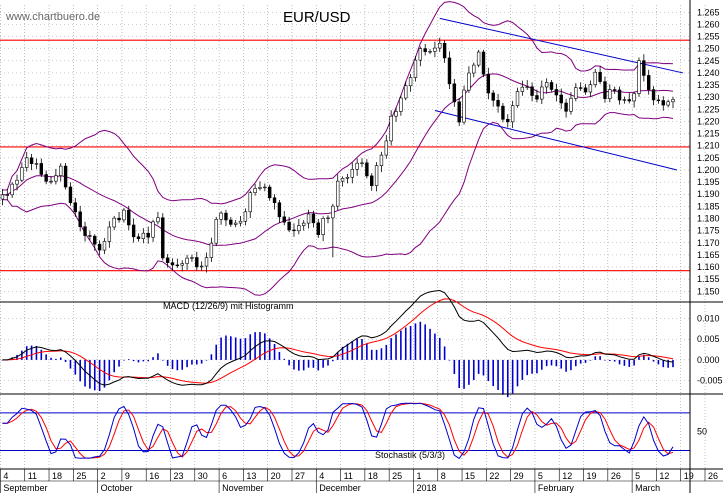 The width and height of the screenshot is (723, 493). What do you see at coordinates (708, 206) in the screenshot?
I see `price-tick-label: 1.185` at bounding box center [708, 206].